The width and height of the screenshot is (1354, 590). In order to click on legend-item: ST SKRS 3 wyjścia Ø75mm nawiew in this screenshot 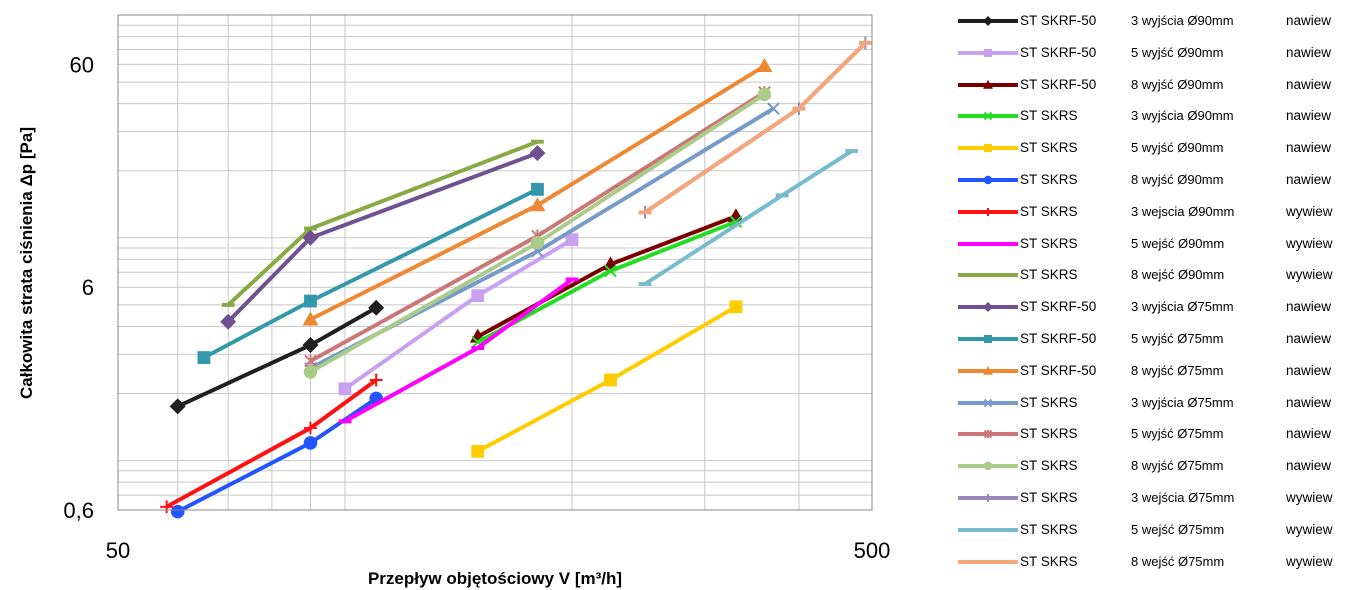, I will do `click(1154, 403)`.